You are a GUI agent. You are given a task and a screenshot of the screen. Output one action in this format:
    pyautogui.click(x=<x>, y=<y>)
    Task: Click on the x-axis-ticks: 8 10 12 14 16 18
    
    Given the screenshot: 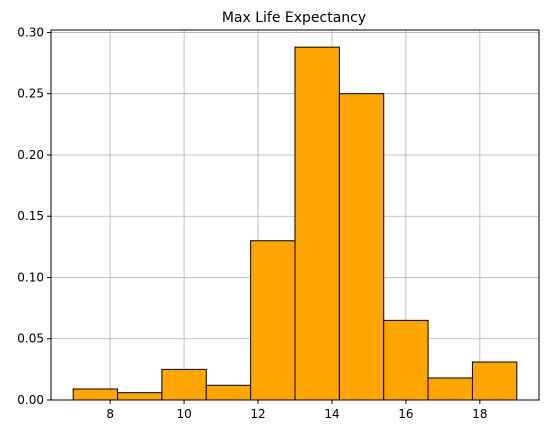 What is the action you would take?
    pyautogui.click(x=296, y=410)
    